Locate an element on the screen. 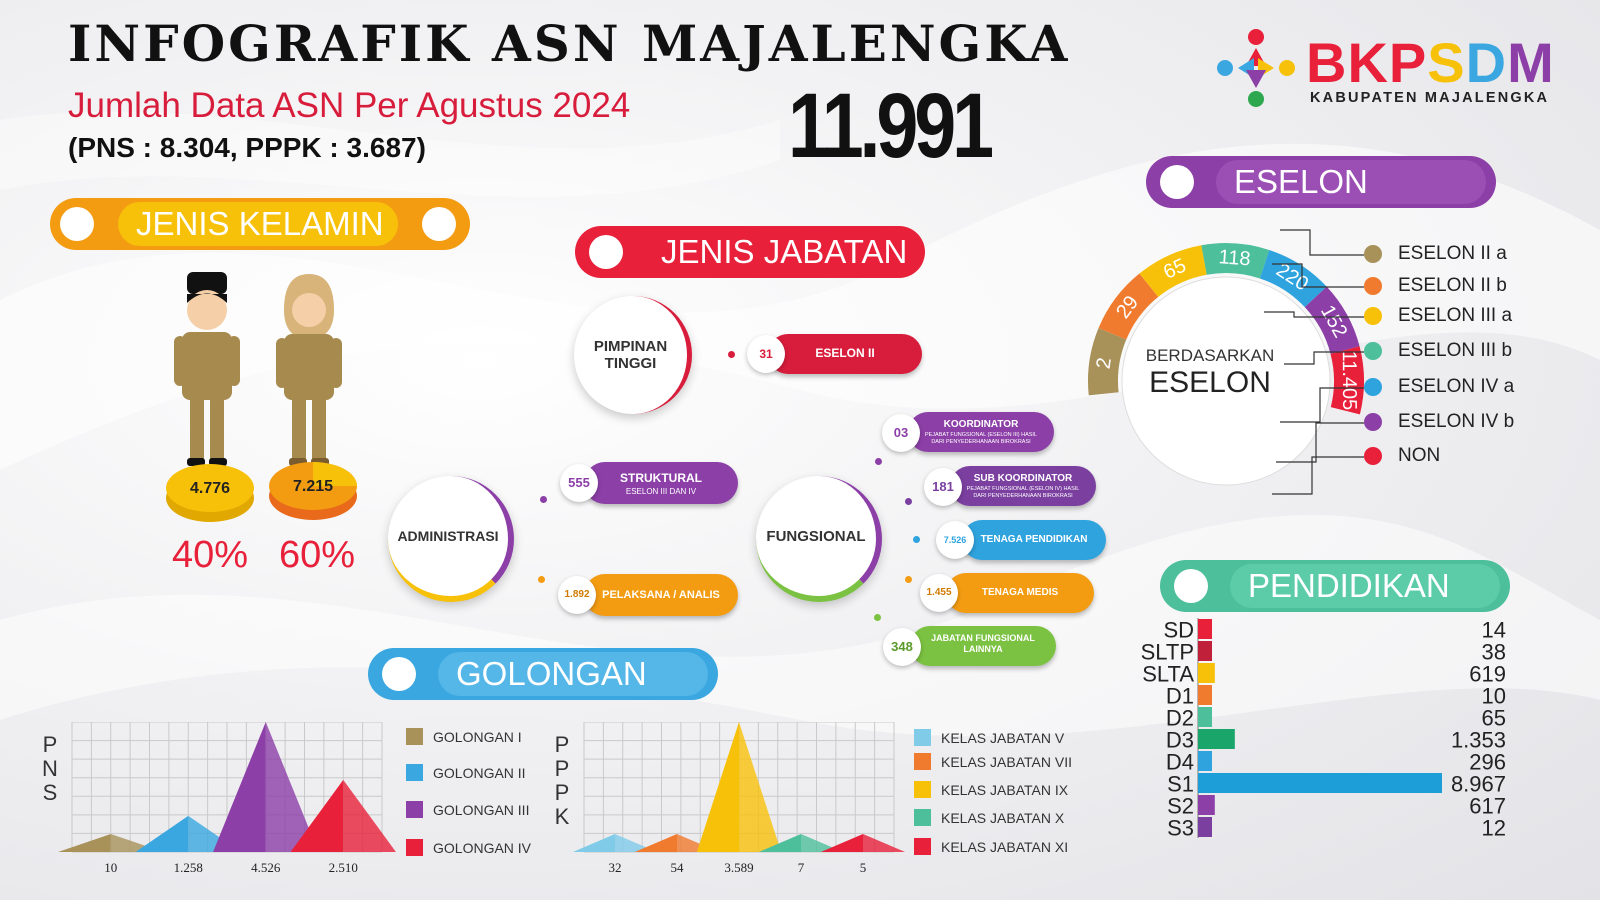 The width and height of the screenshot is (1600, 900). legend-item: GOLONGAN II is located at coordinates (466, 772).